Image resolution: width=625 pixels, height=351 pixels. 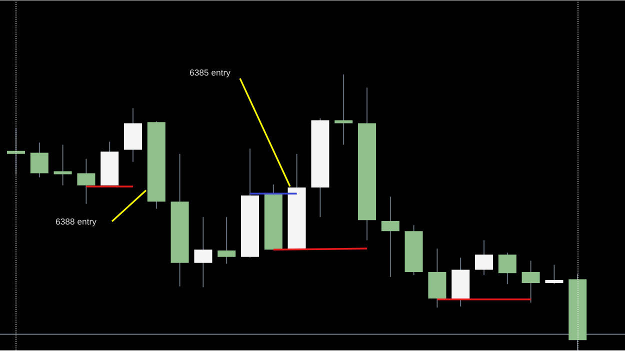 I want to click on annotation: 6385 entry, so click(x=210, y=74).